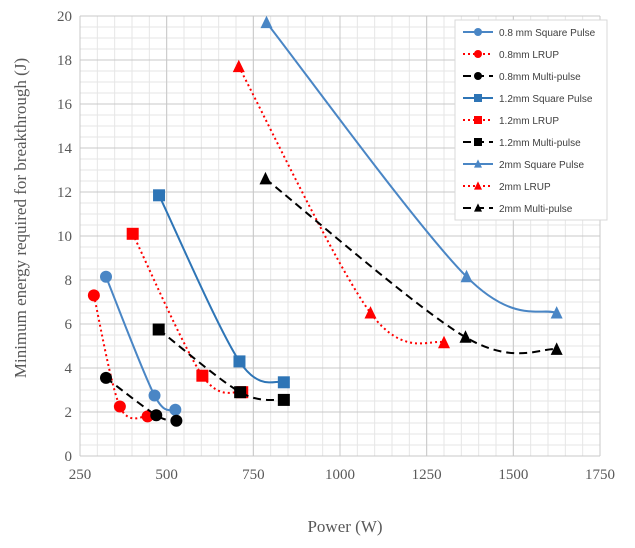  I want to click on legend-item: 0.8mm LRUP, so click(511, 55).